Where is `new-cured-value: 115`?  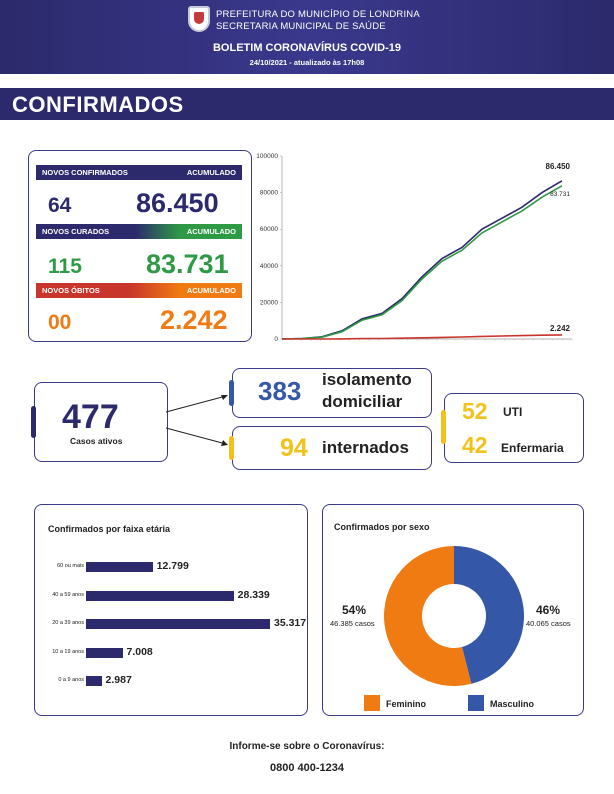 new-cured-value: 115 is located at coordinates (65, 266).